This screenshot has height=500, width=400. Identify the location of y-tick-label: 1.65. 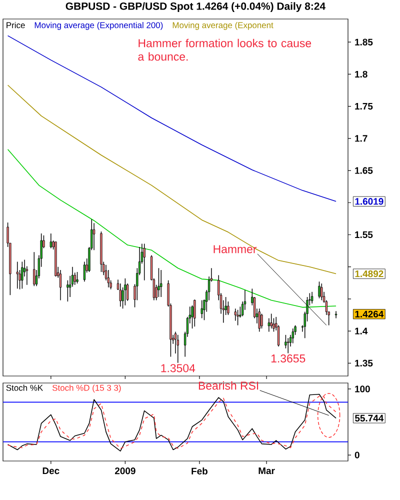
(364, 170).